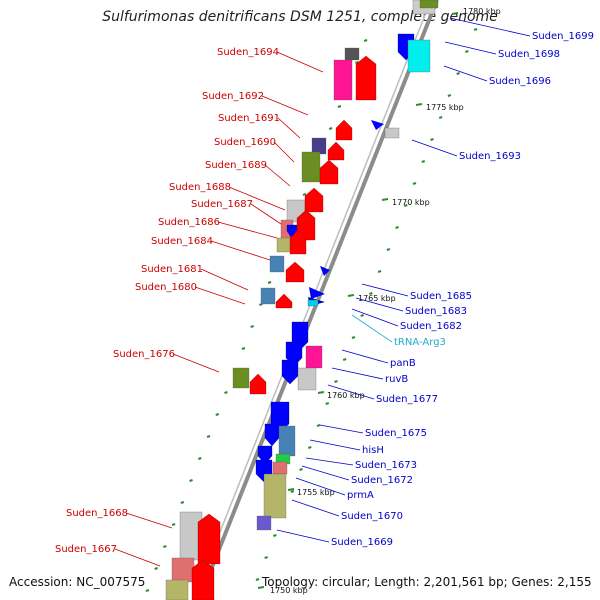  I want to click on gene-label: hisH, so click(373, 450).